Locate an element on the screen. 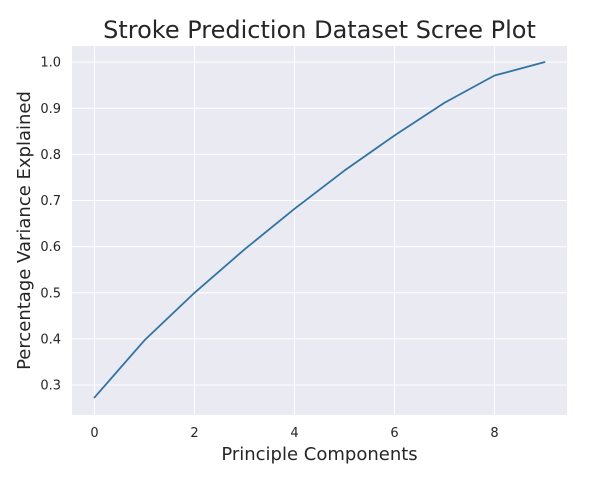 The width and height of the screenshot is (595, 478). y-tick-label: 0.7 is located at coordinates (50, 201).